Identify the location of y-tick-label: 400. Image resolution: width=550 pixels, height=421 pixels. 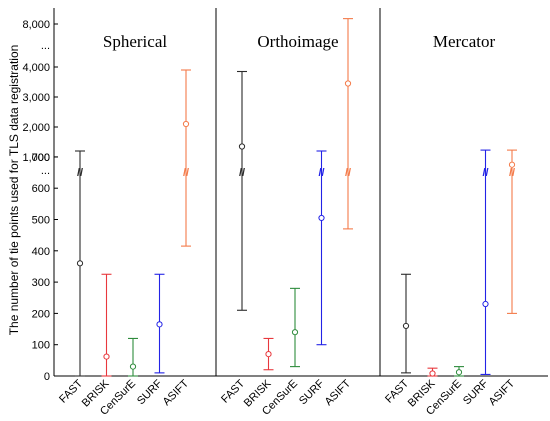
(41, 252).